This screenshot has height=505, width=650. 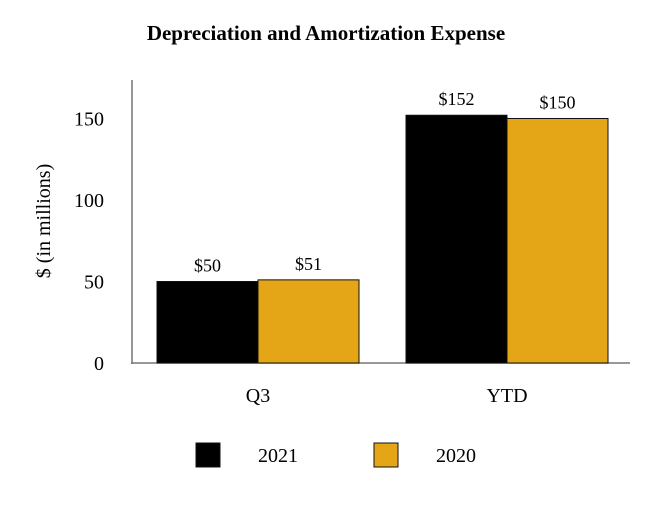 I want to click on legend-label: 2021, so click(x=278, y=456).